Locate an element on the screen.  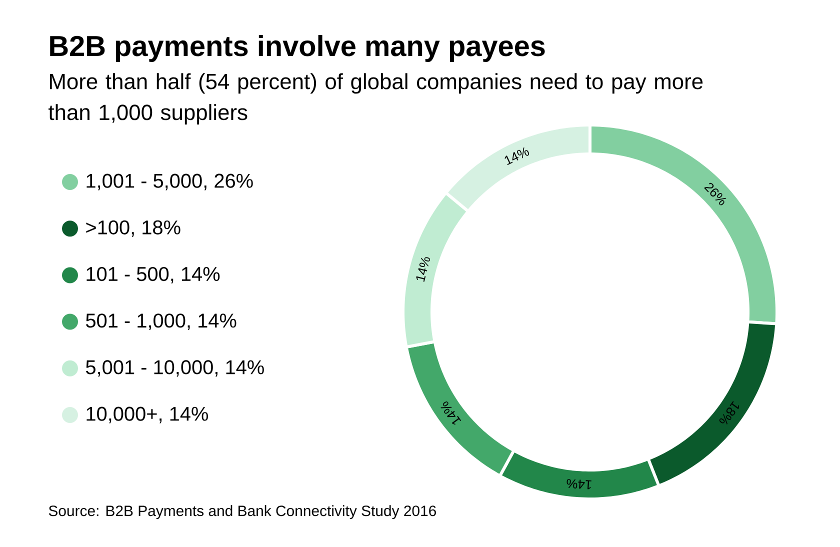
legend-label: 501 - 1,000, 14% is located at coordinates (161, 322).